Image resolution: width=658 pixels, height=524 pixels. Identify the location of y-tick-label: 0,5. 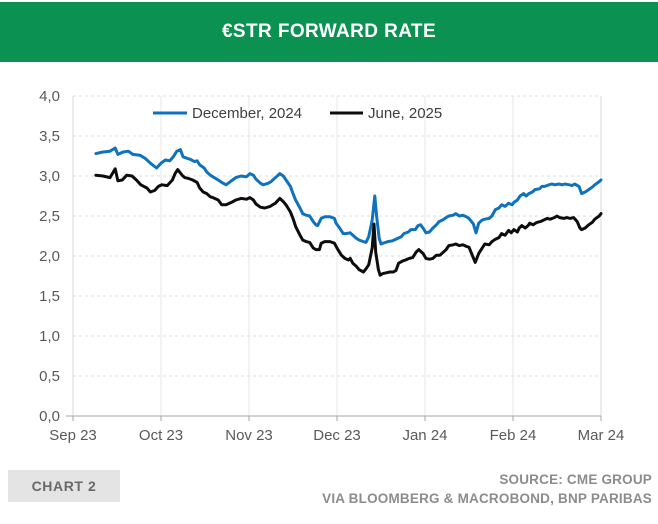
(49, 376).